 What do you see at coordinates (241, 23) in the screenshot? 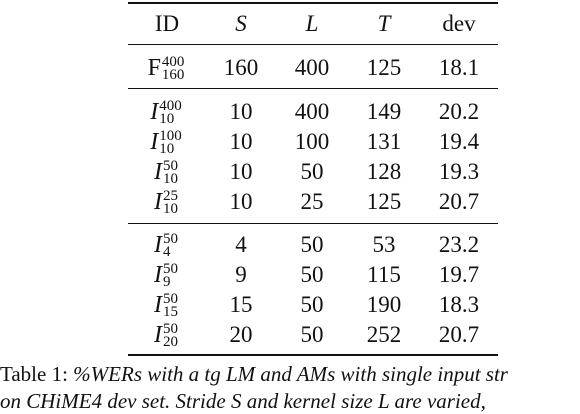
I see `header-s: S` at bounding box center [241, 23].